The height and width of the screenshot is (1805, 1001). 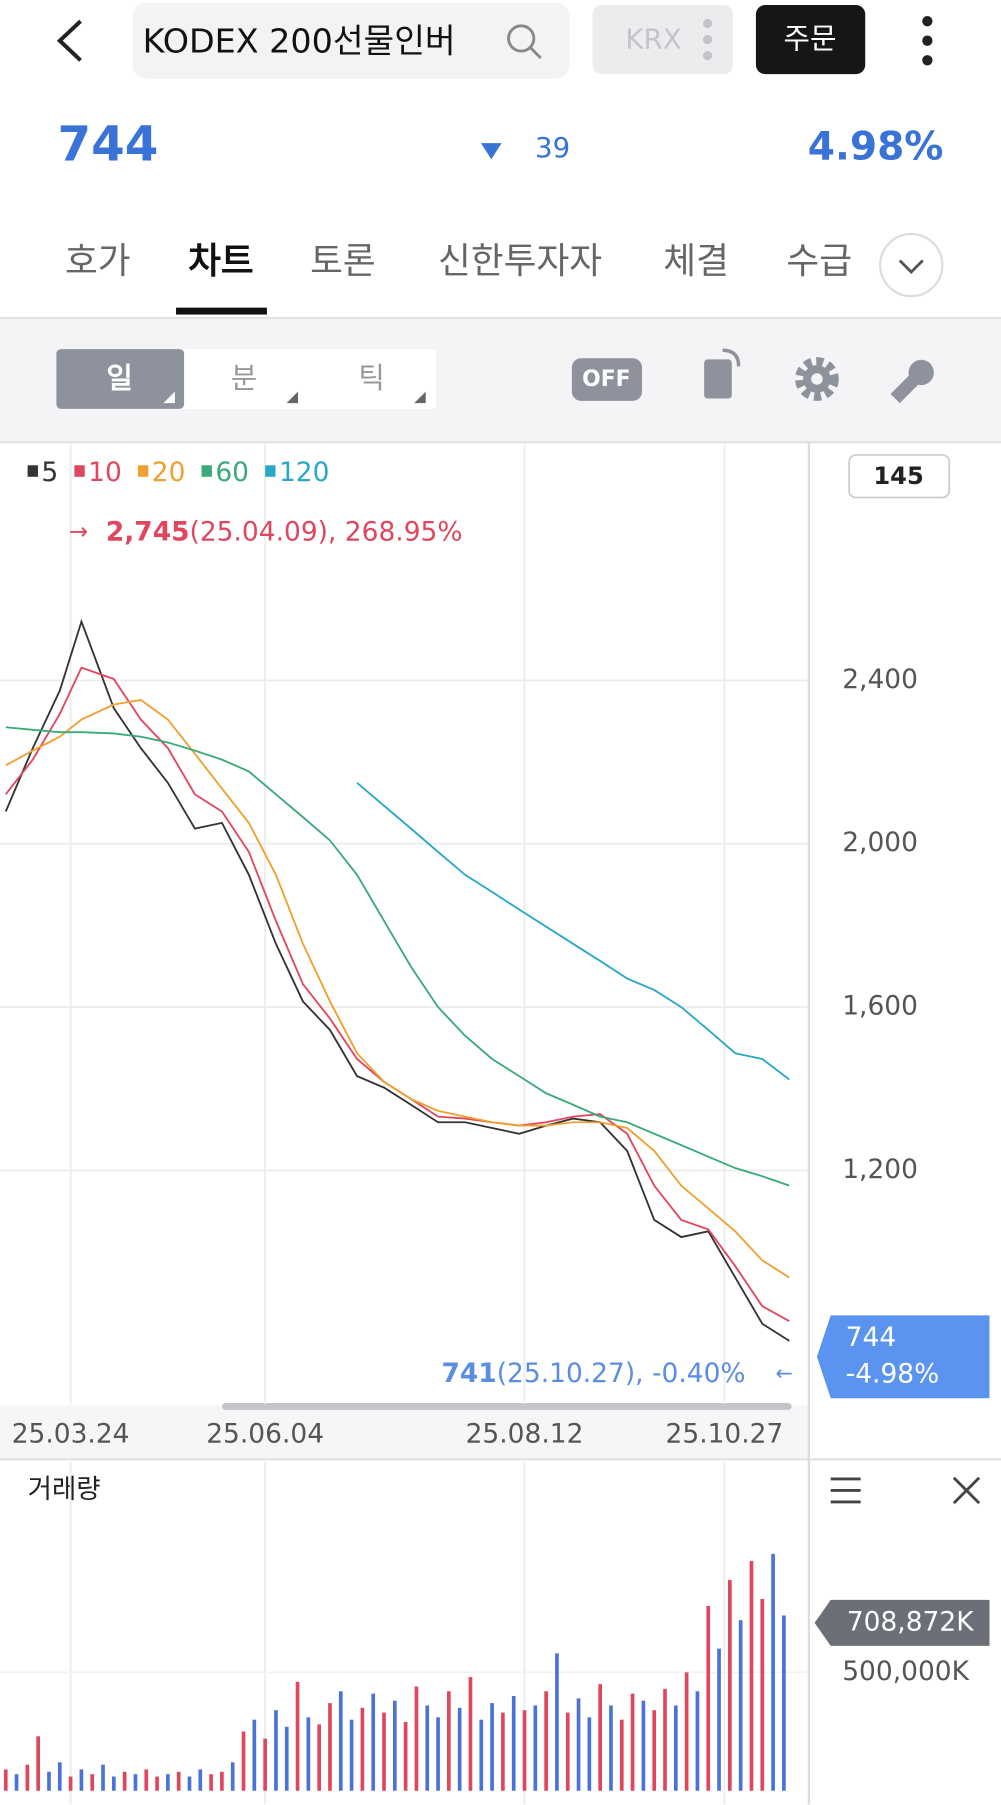 I want to click on max-value: 2,745, so click(x=148, y=531).